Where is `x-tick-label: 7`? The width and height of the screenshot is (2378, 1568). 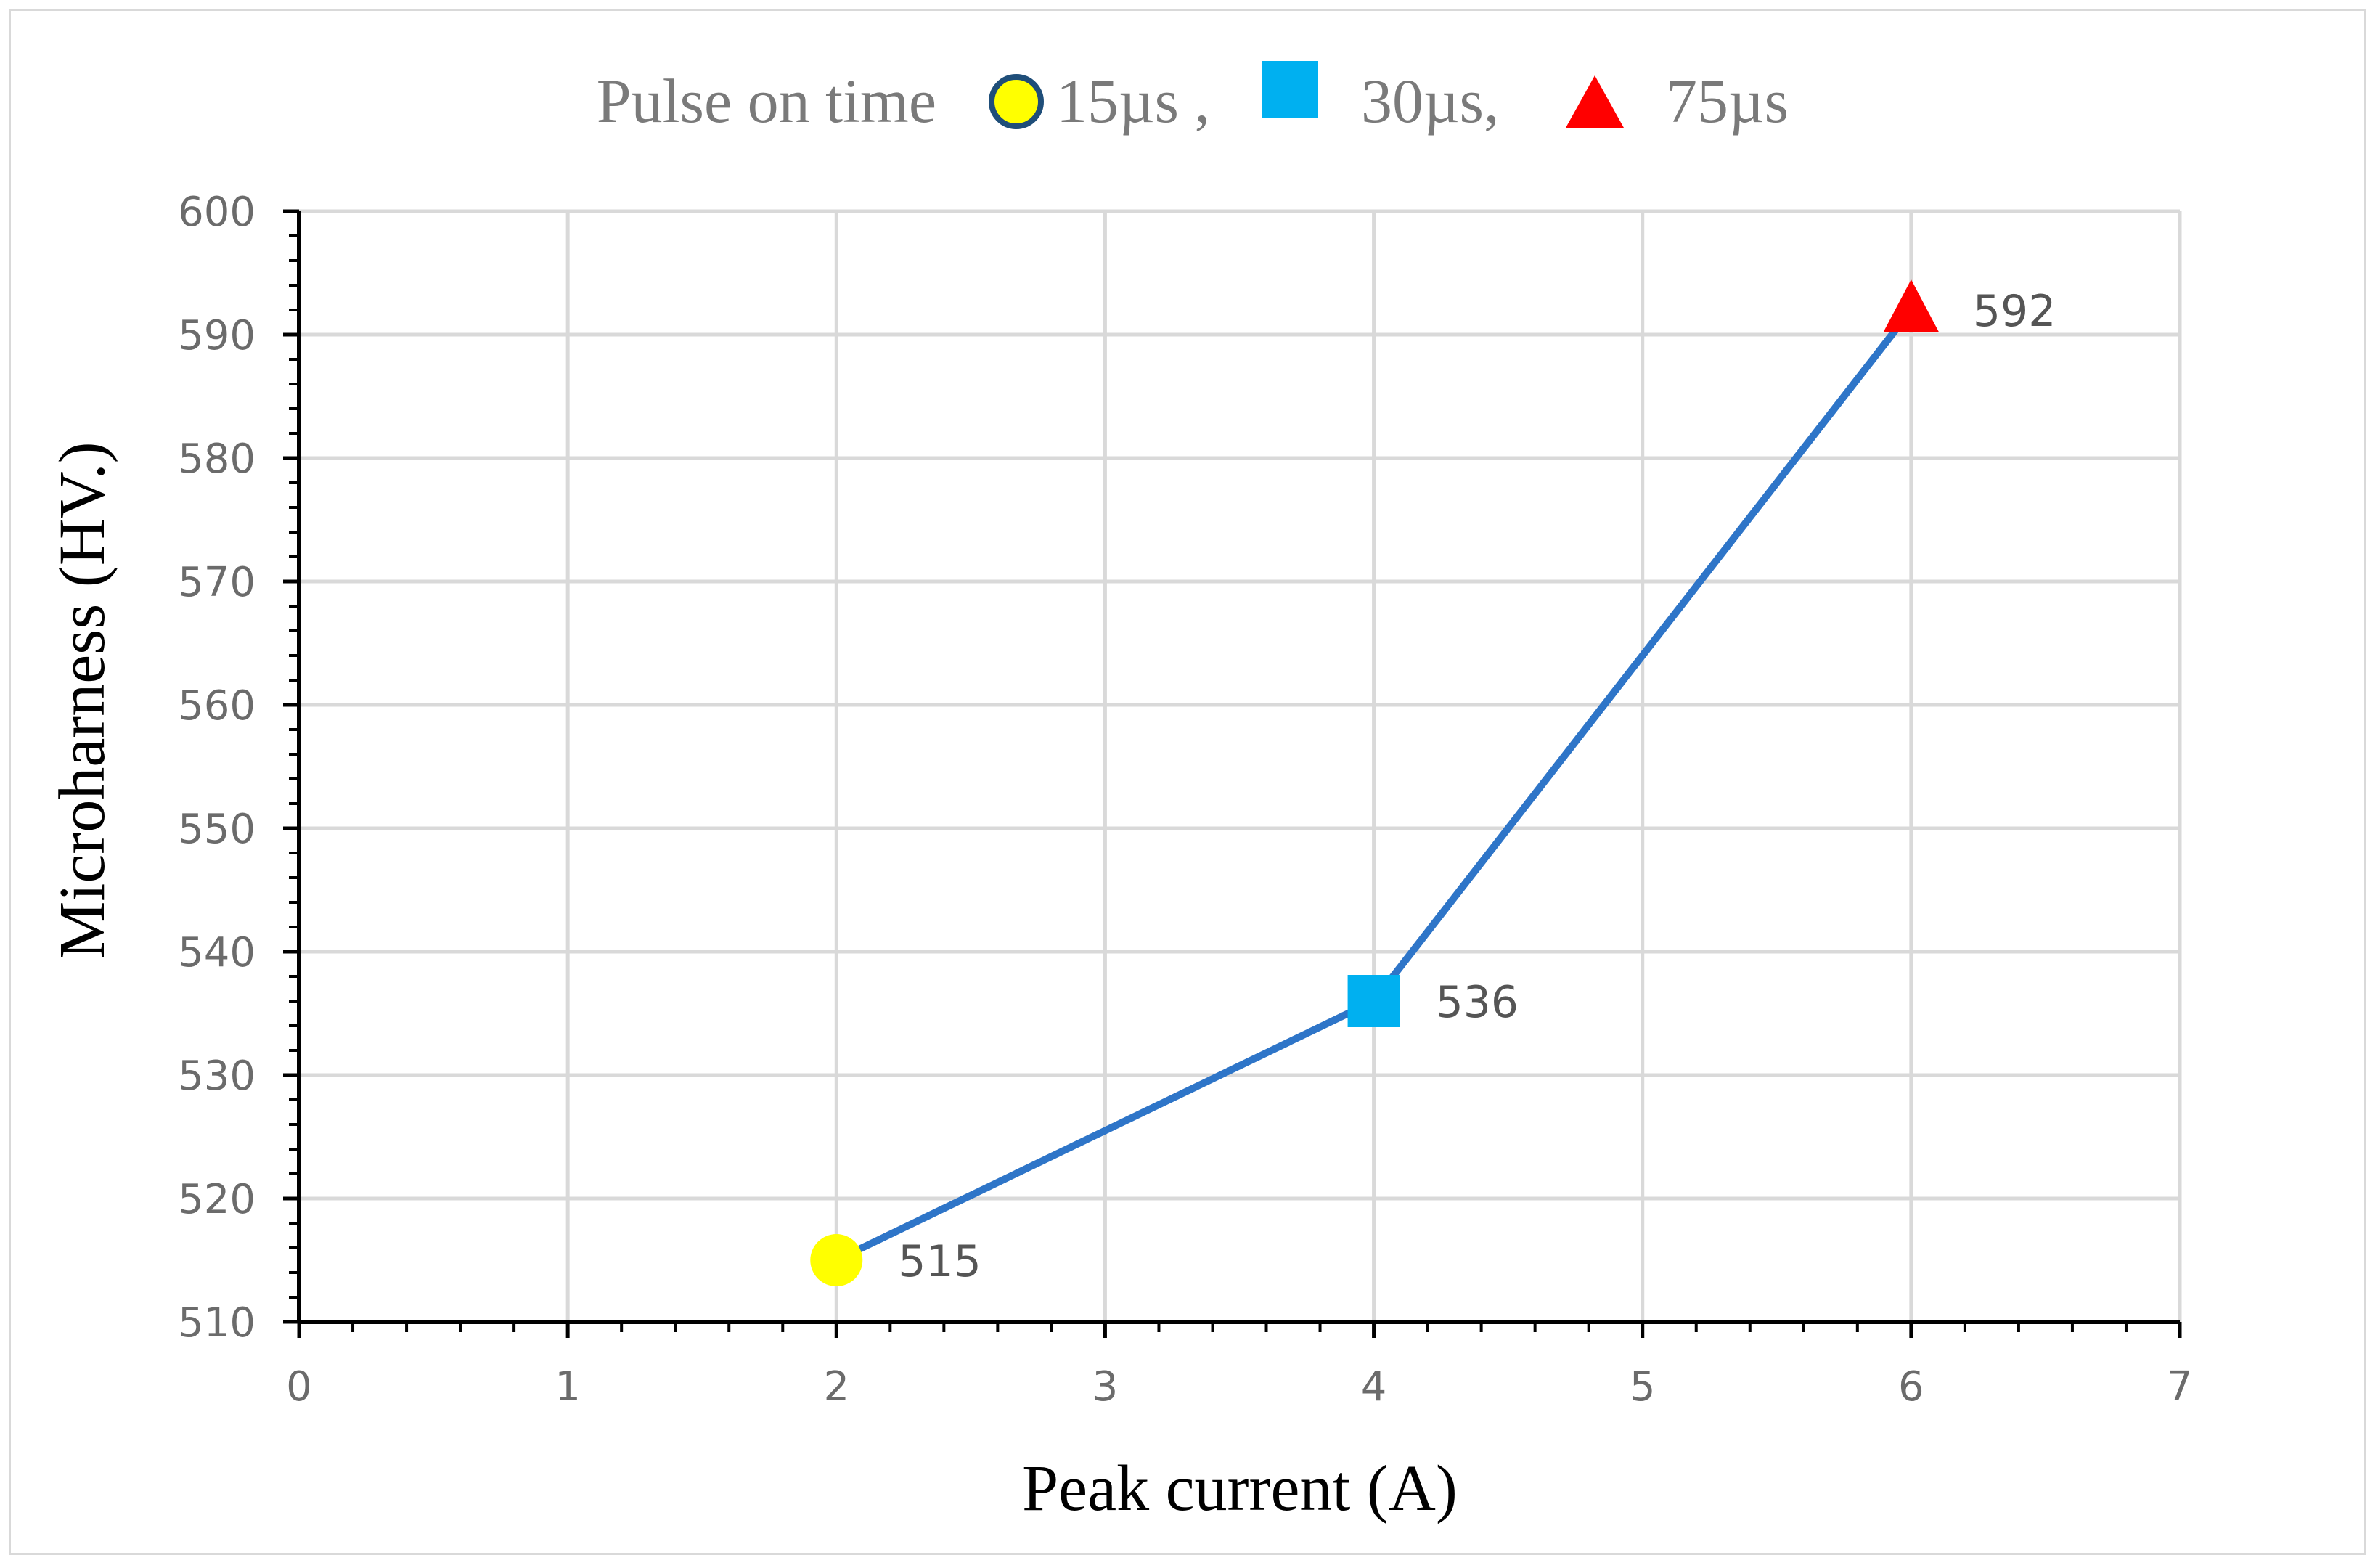
x-tick-label: 7 is located at coordinates (2180, 1387).